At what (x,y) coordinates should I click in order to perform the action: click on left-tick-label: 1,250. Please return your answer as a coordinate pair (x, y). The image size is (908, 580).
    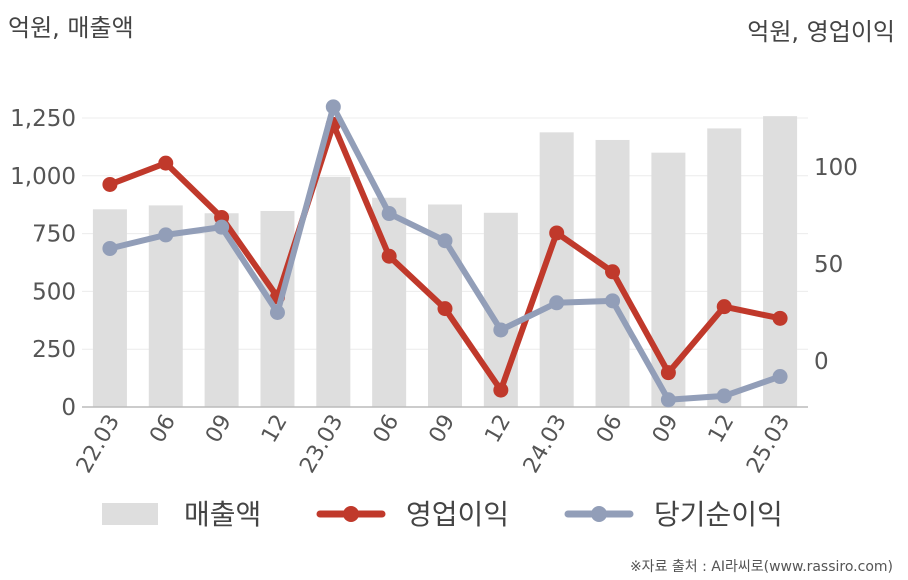
    Looking at the image, I should click on (43, 119).